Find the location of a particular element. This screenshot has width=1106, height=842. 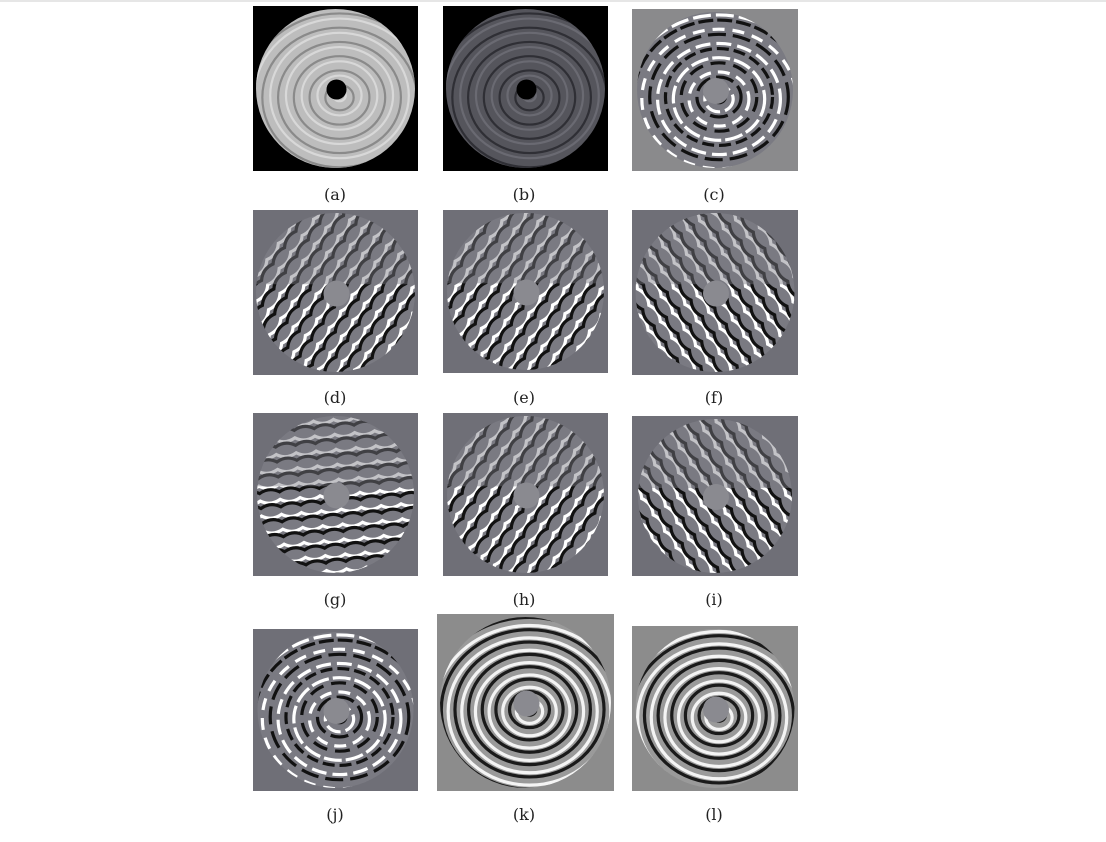

panel-j-image is located at coordinates (335, 710).